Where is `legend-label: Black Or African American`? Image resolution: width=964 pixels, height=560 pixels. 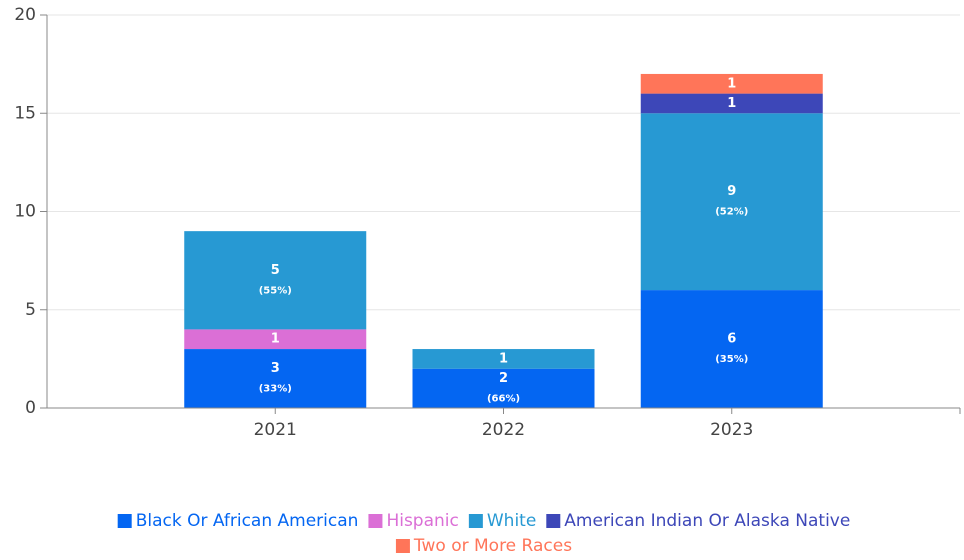 legend-label: Black Or African American is located at coordinates (247, 521).